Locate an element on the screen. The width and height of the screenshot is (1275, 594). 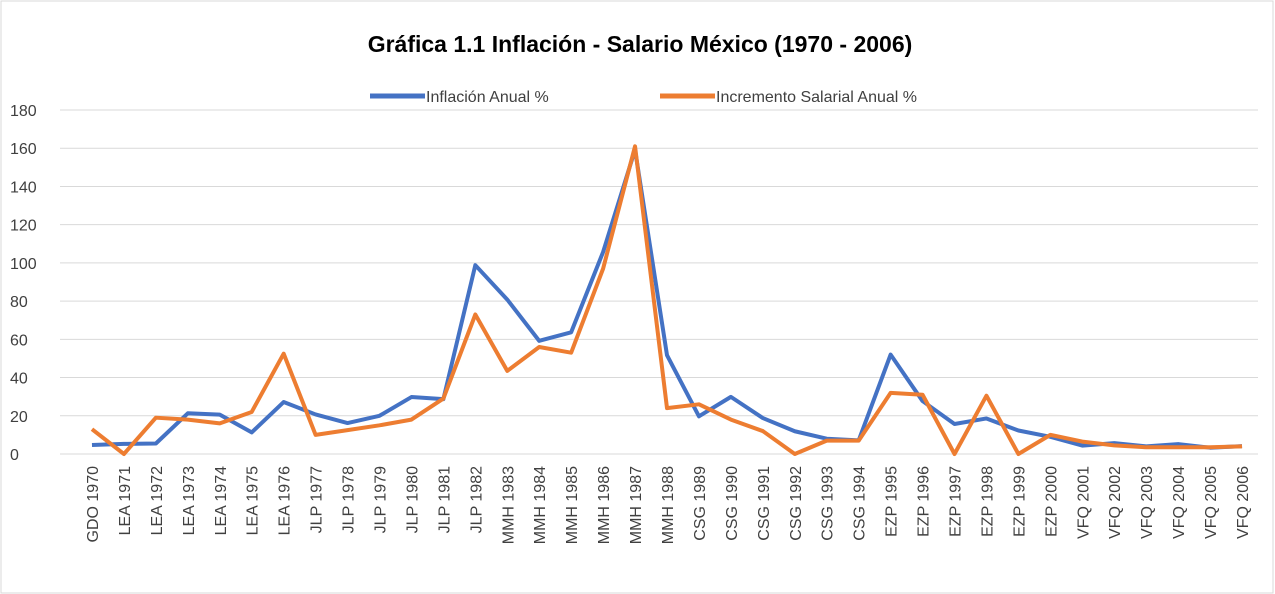
x-tick-label: GDO 1970 is located at coordinates (93, 504).